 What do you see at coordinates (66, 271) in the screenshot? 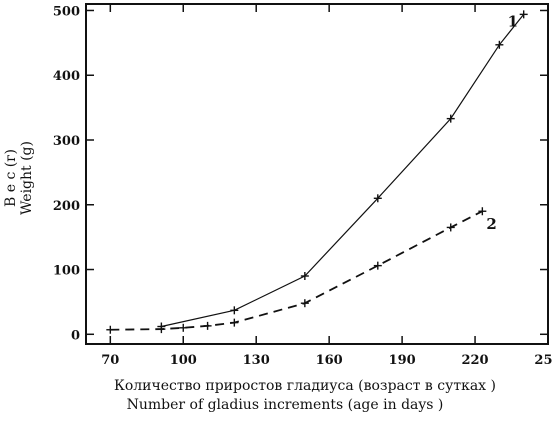
I see `y-tick-label-100: 100` at bounding box center [66, 271].